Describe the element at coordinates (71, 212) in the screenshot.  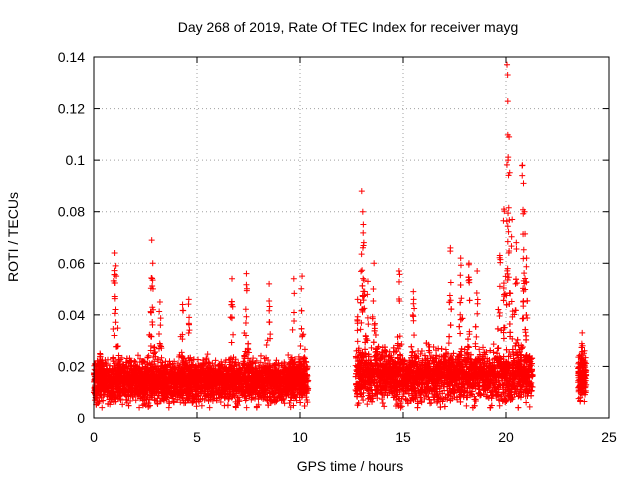
I see `y-tick-label: 0.08` at that location.